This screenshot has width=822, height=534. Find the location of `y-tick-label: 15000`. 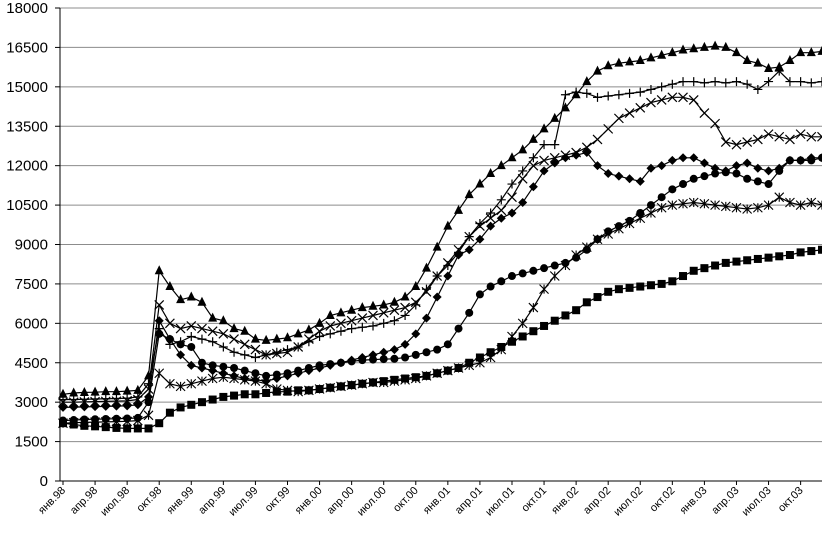

y-tick-label: 15000 is located at coordinates (27, 87).